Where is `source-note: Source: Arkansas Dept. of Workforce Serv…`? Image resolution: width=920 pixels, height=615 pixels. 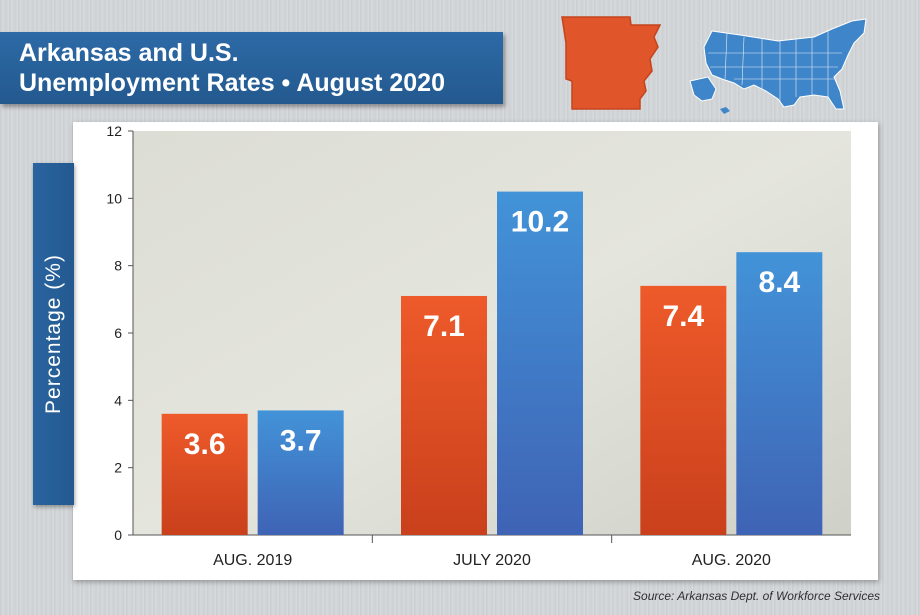 source-note: Source: Arkansas Dept. of Workforce Serv… is located at coordinates (756, 596).